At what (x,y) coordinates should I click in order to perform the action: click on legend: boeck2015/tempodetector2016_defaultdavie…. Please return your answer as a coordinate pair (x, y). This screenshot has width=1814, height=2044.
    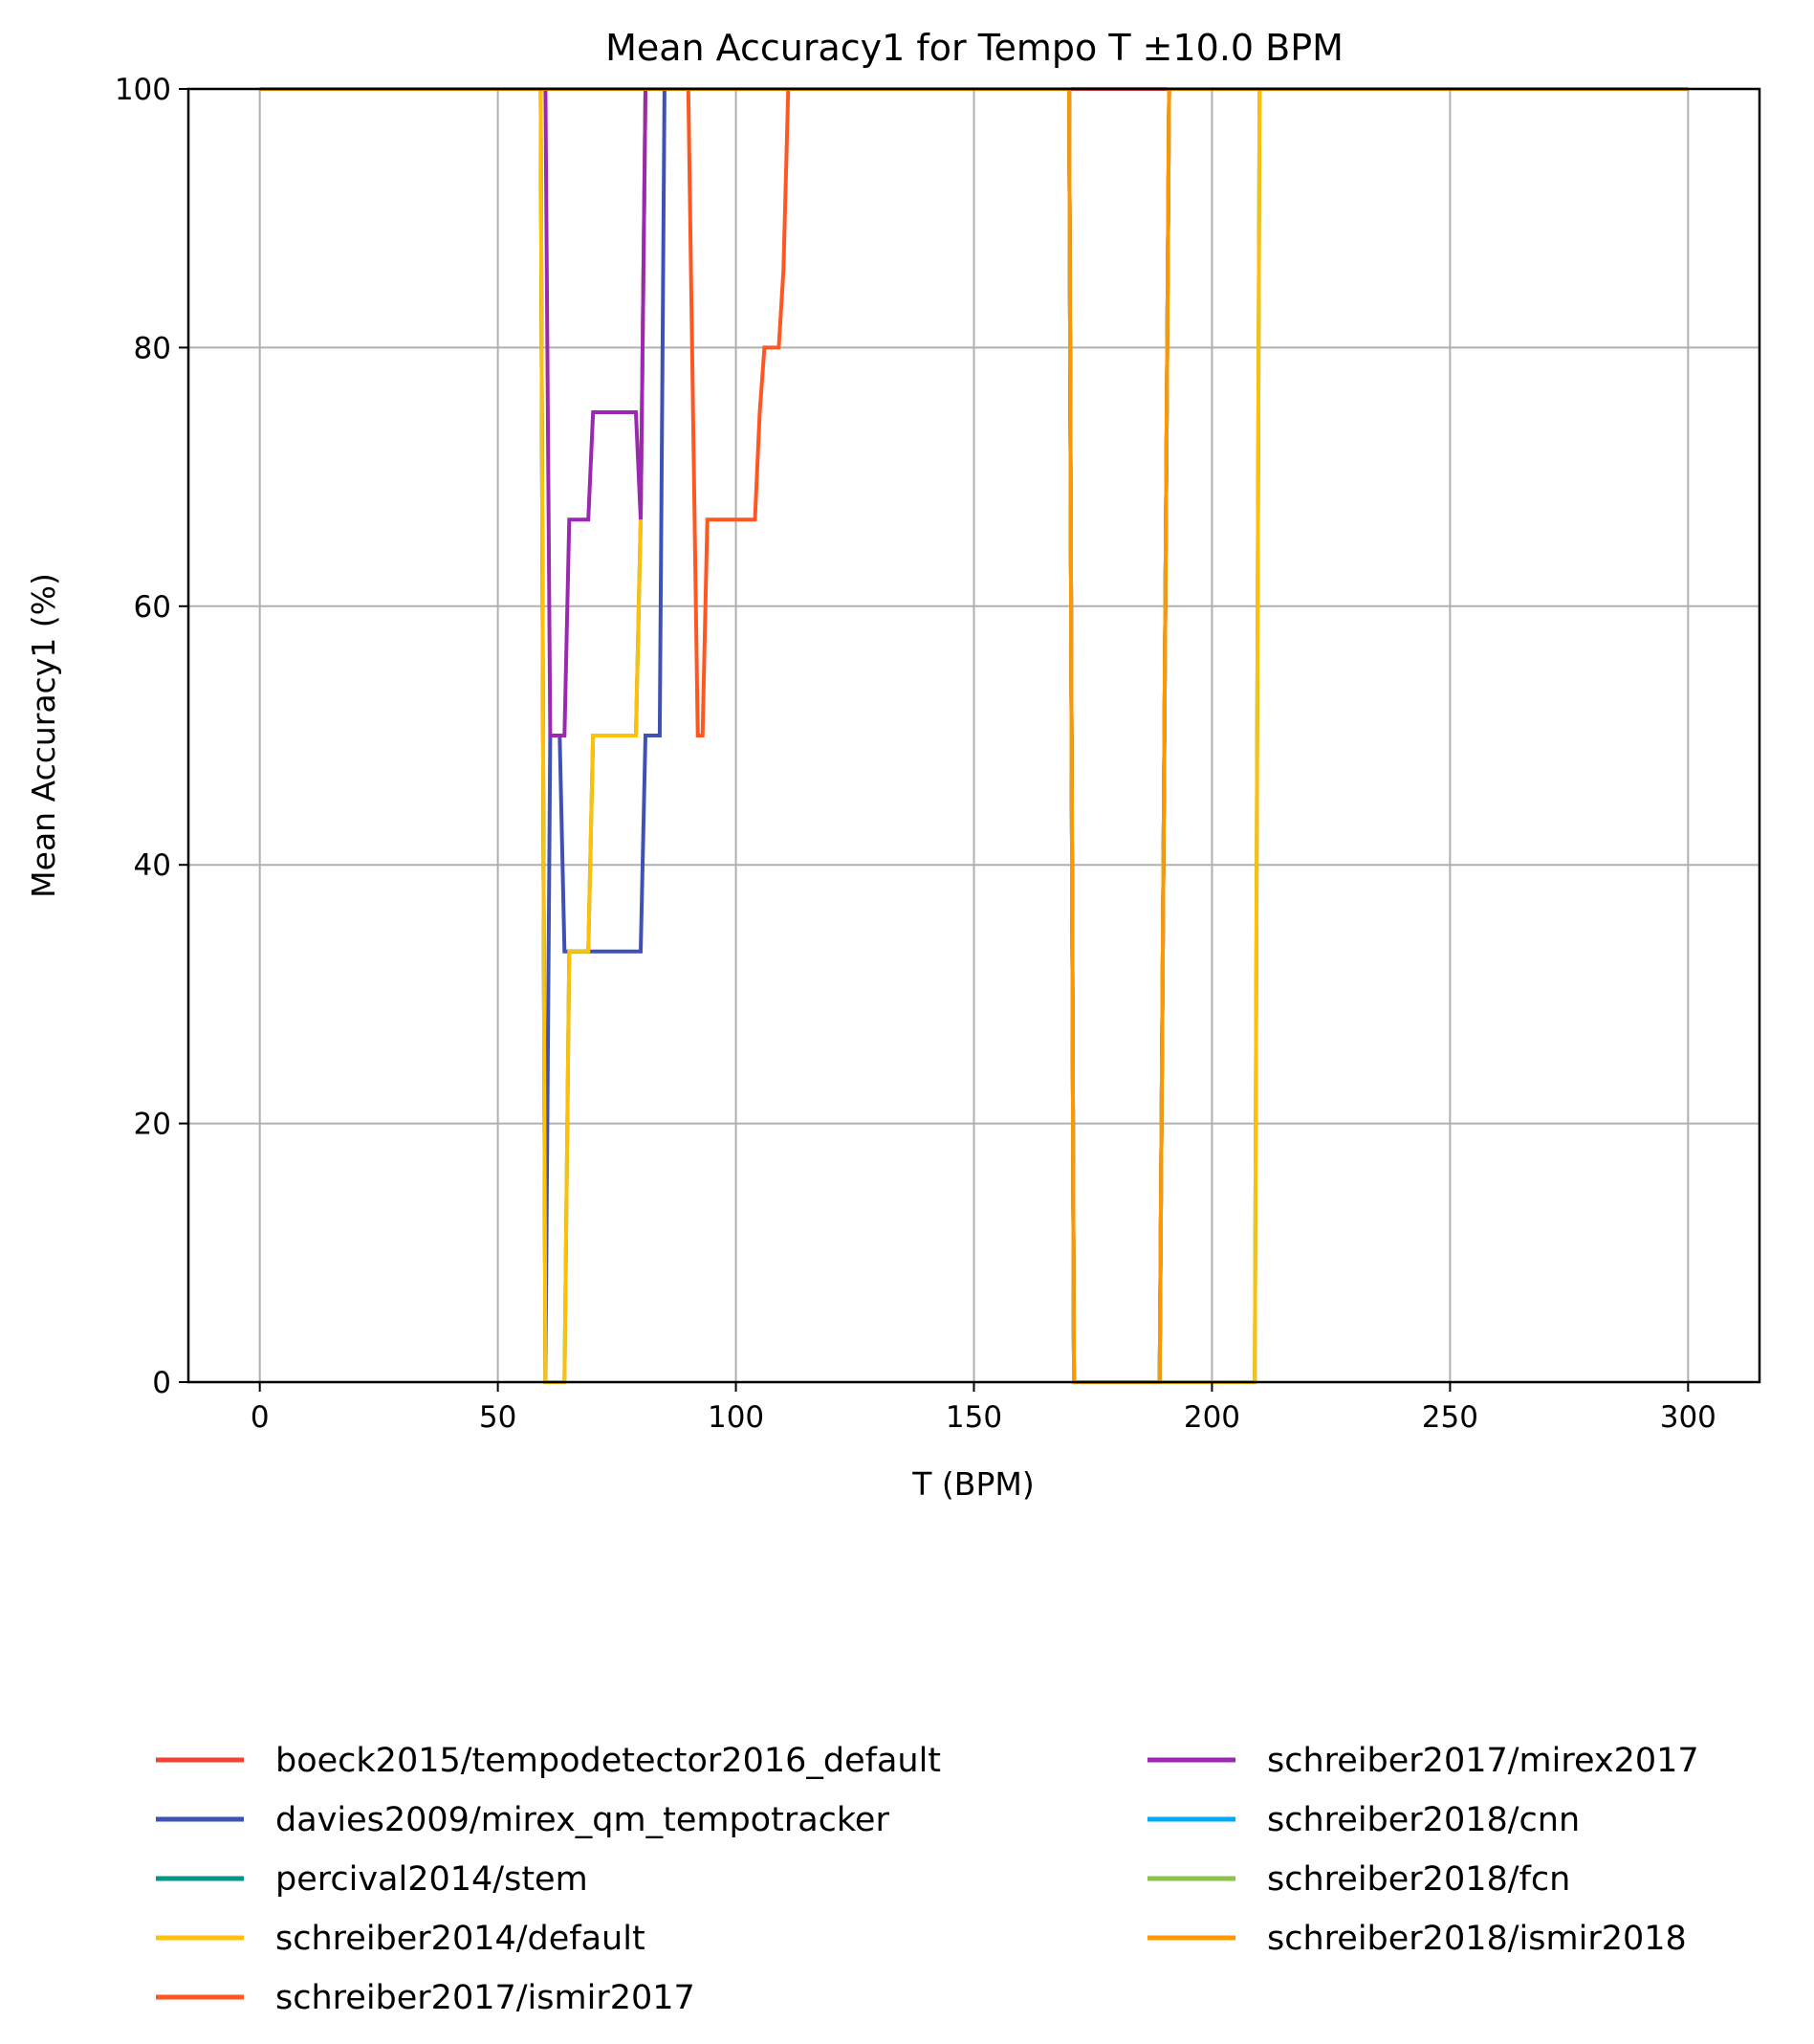
    Looking at the image, I should click on (927, 1879).